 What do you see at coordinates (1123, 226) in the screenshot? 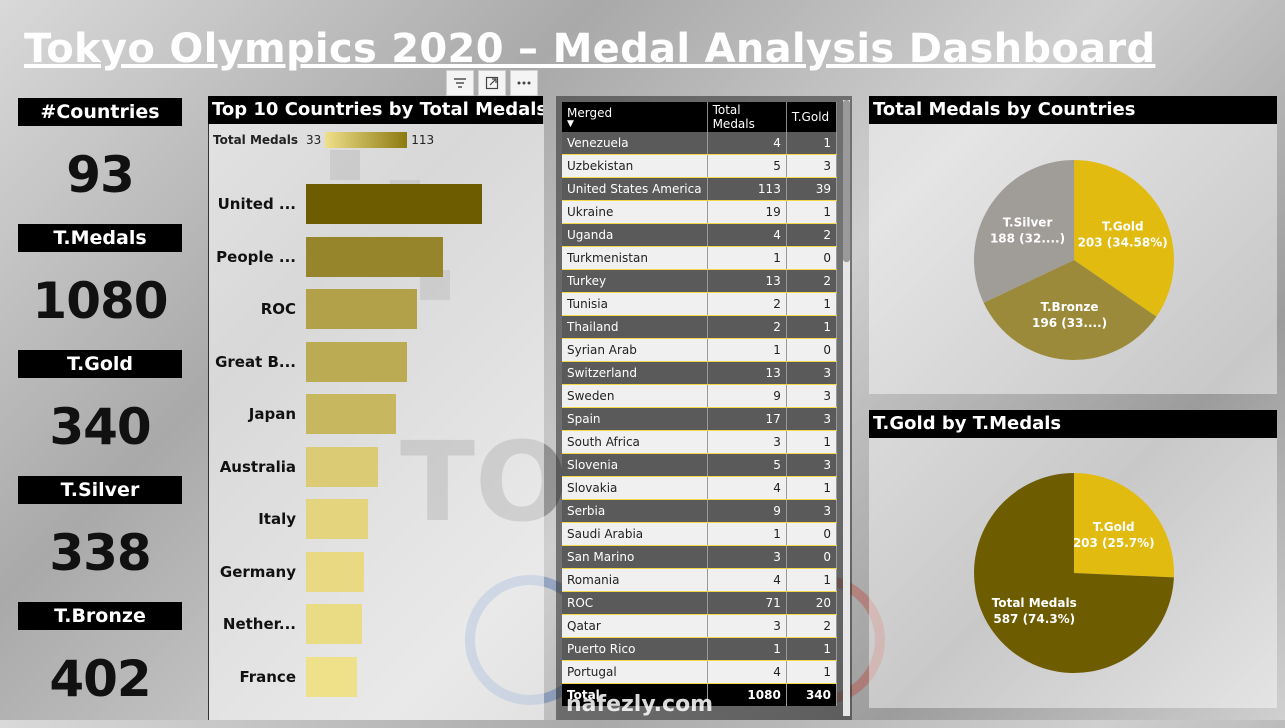
I see `pie-slice-name: T.Gold` at bounding box center [1123, 226].